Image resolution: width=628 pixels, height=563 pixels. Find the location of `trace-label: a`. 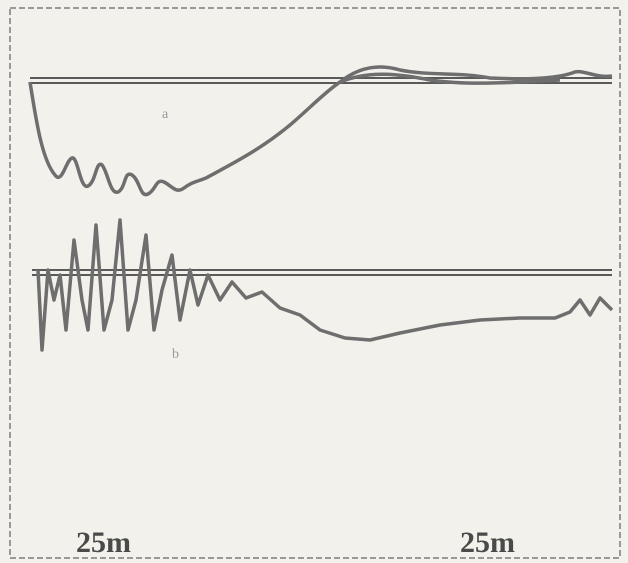

trace-label: a is located at coordinates (165, 114).